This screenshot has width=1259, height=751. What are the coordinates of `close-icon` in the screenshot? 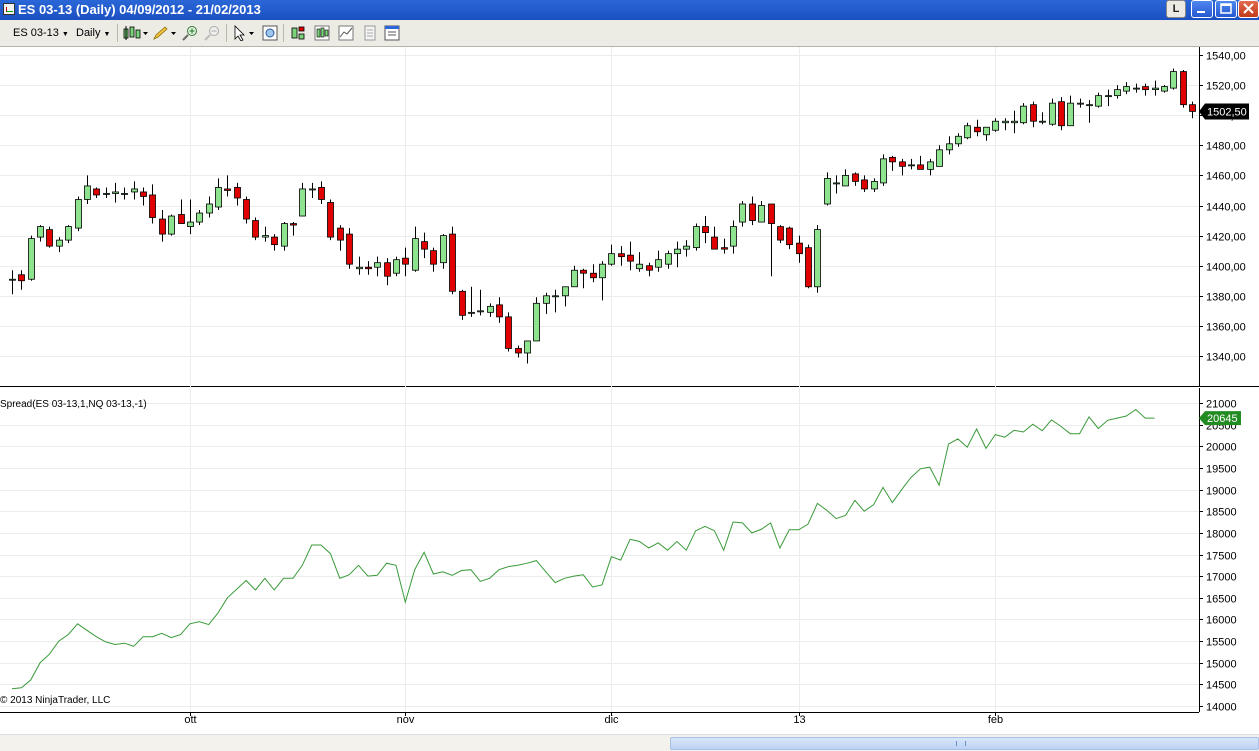 It's located at (1248, 8).